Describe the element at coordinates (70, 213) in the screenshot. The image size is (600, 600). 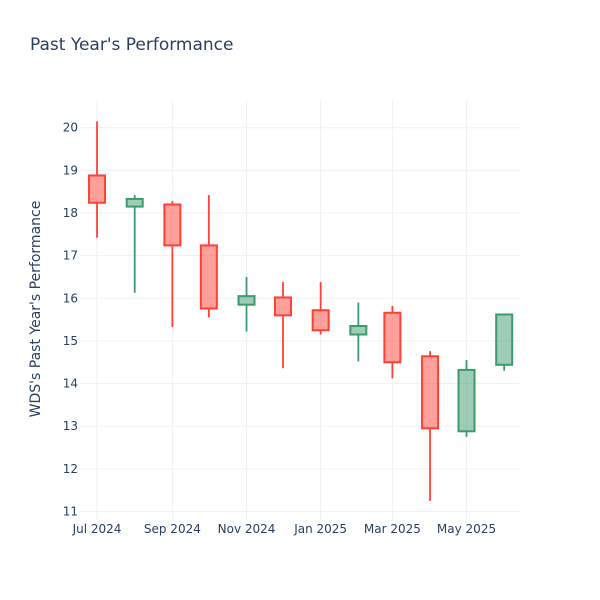
I see `y-tick-label: 18` at that location.